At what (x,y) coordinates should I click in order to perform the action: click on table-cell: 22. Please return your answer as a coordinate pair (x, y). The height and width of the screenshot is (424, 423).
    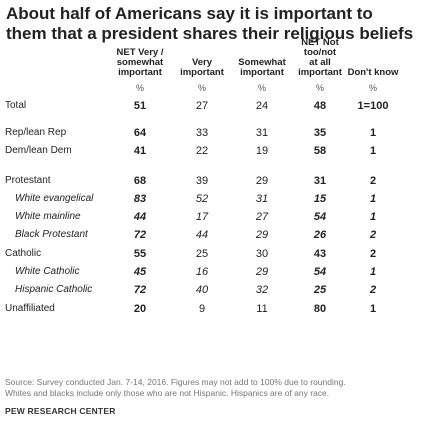
    Looking at the image, I should click on (202, 151).